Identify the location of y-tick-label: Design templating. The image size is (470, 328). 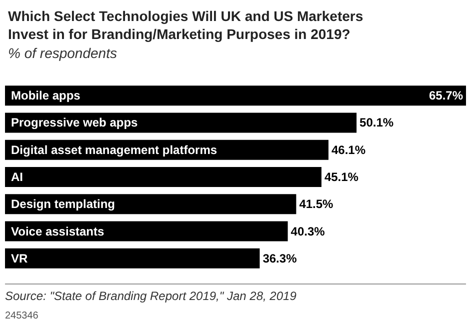
(63, 204).